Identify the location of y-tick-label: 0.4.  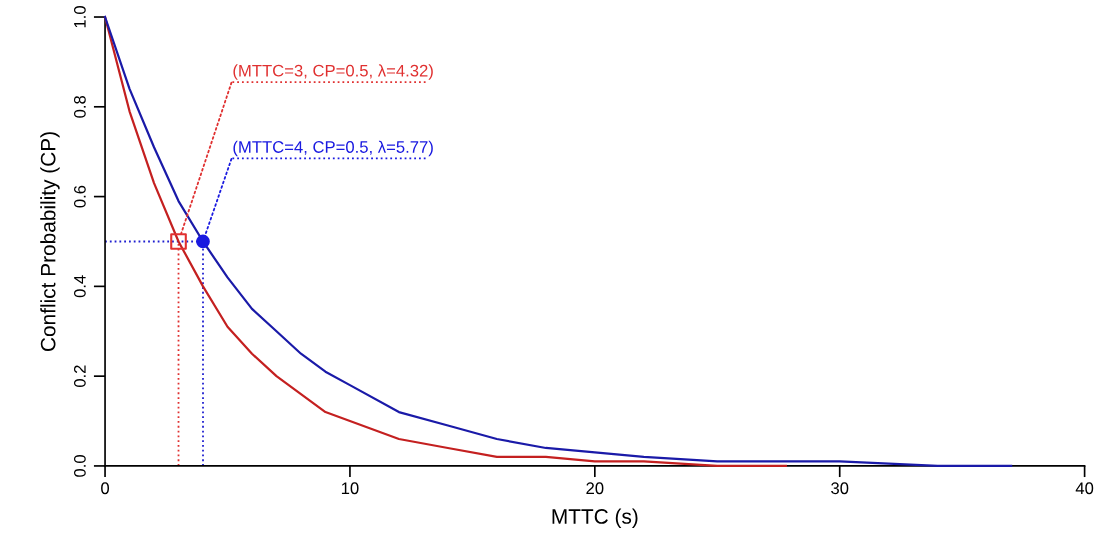
(79, 286).